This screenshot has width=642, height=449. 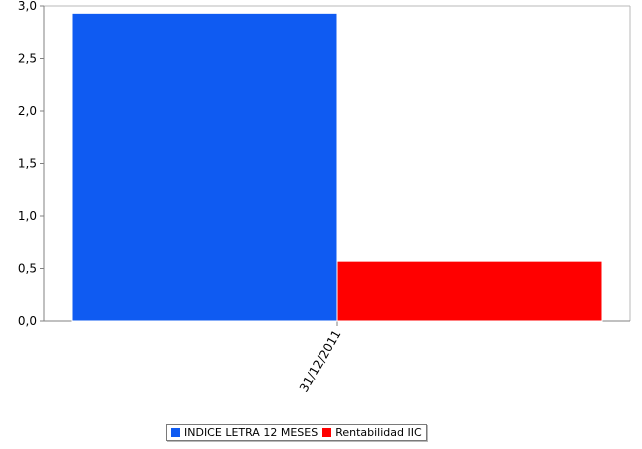 I want to click on legend-item-indice-letra: INDICE LETRA 12 MESES, so click(x=244, y=432).